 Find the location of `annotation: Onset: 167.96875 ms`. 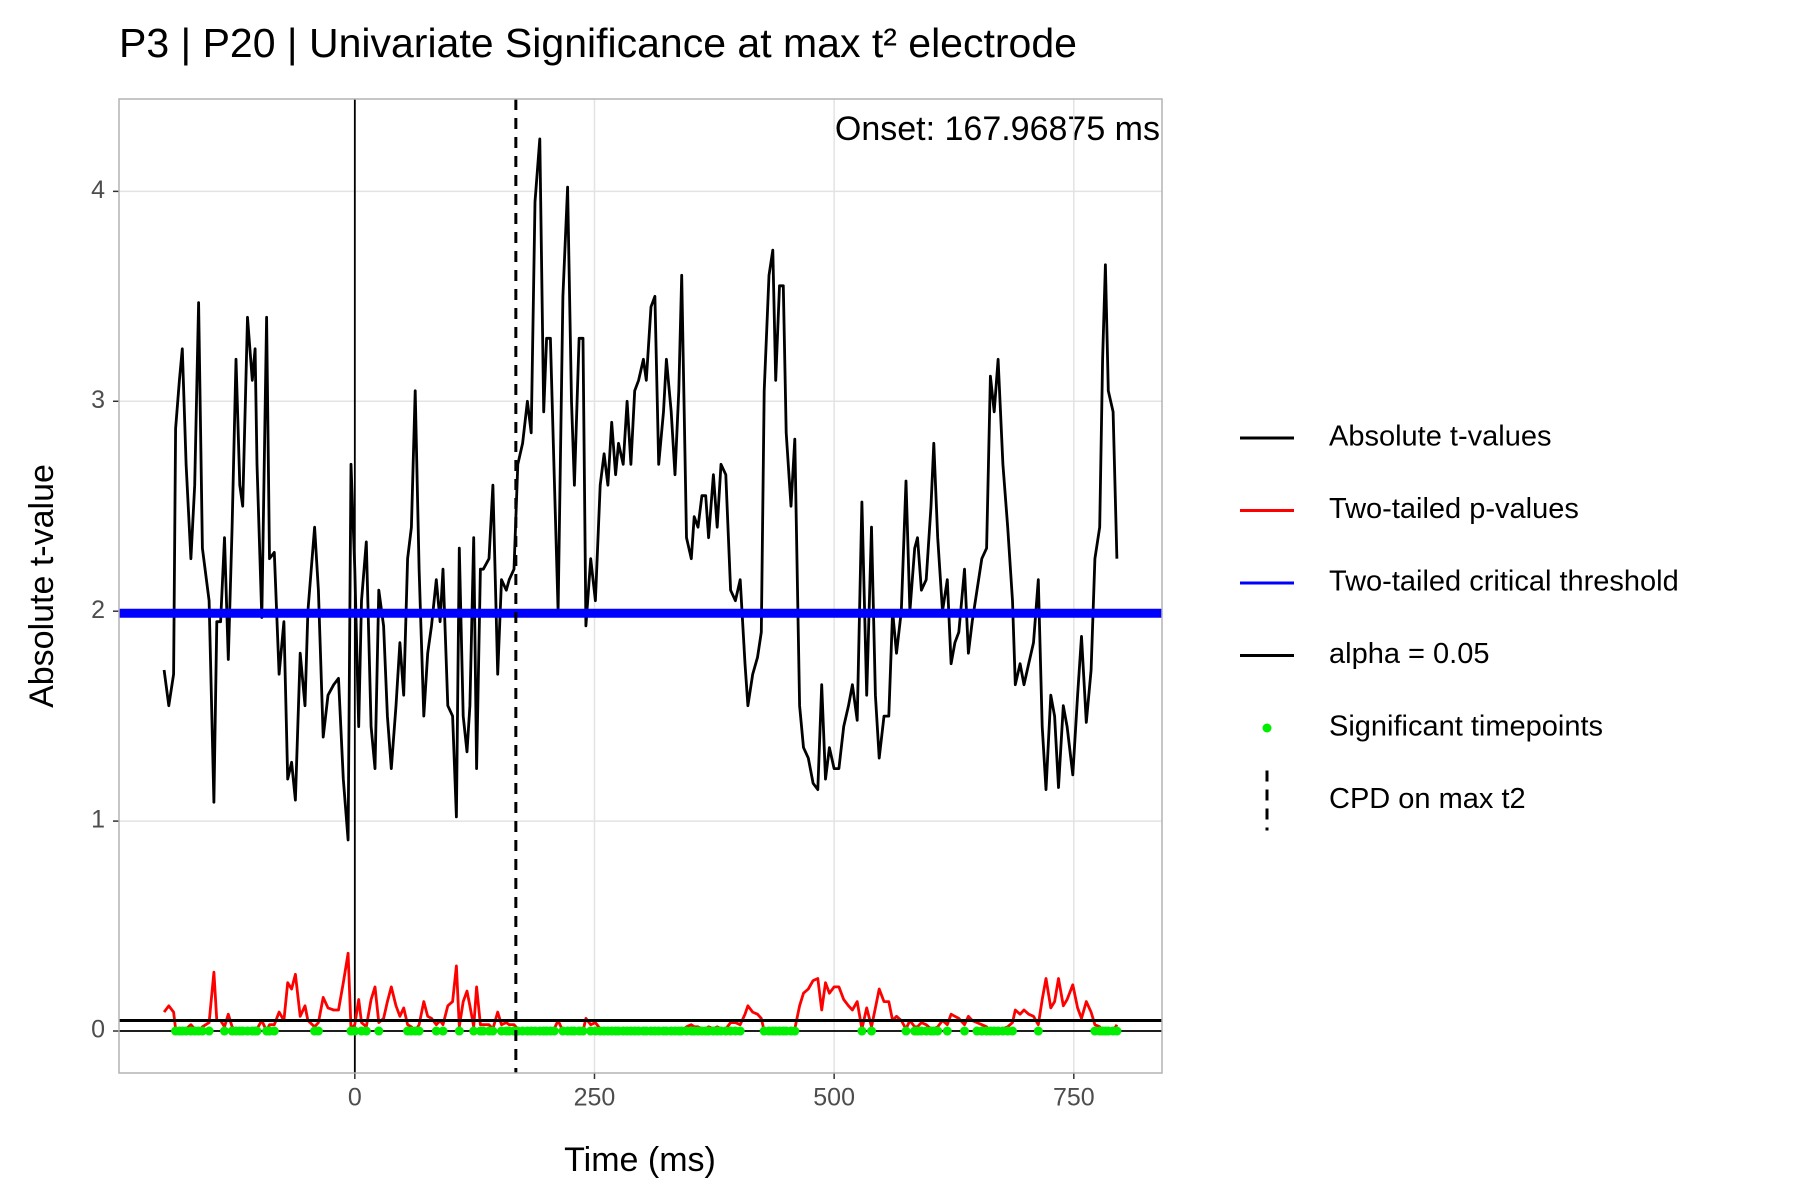

annotation: Onset: 167.96875 ms is located at coordinates (997, 129).